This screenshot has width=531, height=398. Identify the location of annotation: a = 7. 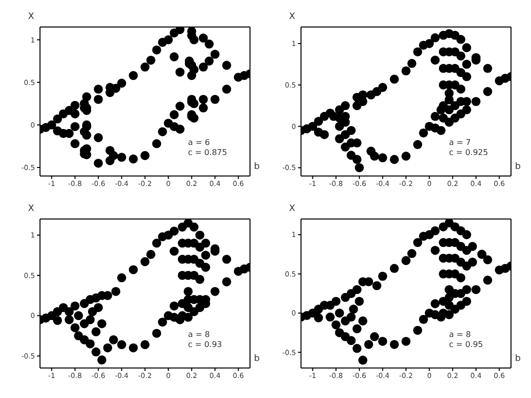
(460, 143).